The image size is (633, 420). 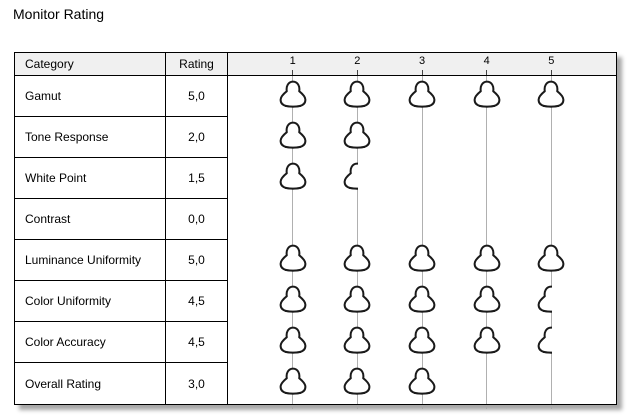 I want to click on category-cell: Color Accuracy, so click(x=90, y=342).